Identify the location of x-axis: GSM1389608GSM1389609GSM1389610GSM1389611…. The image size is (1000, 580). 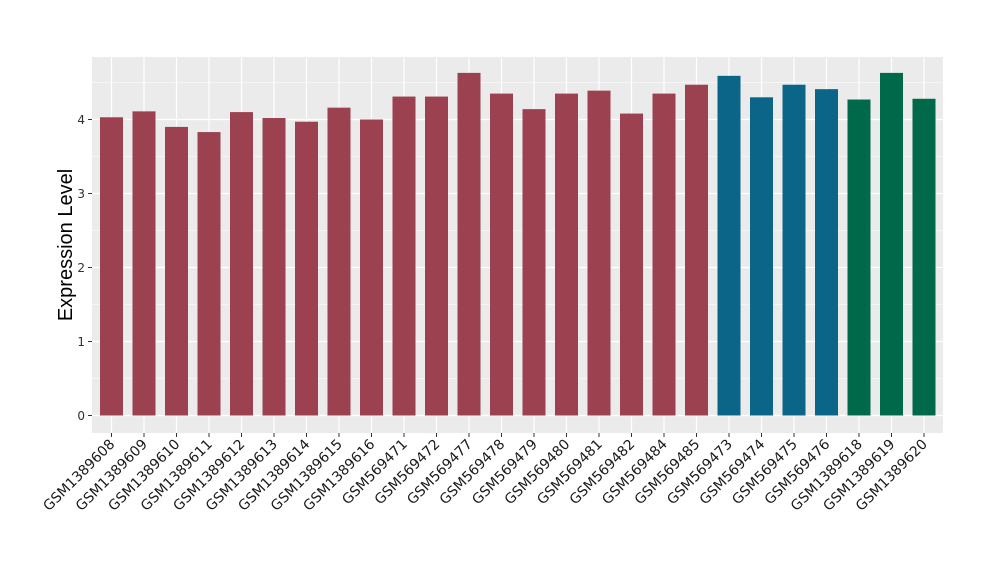
(485, 473).